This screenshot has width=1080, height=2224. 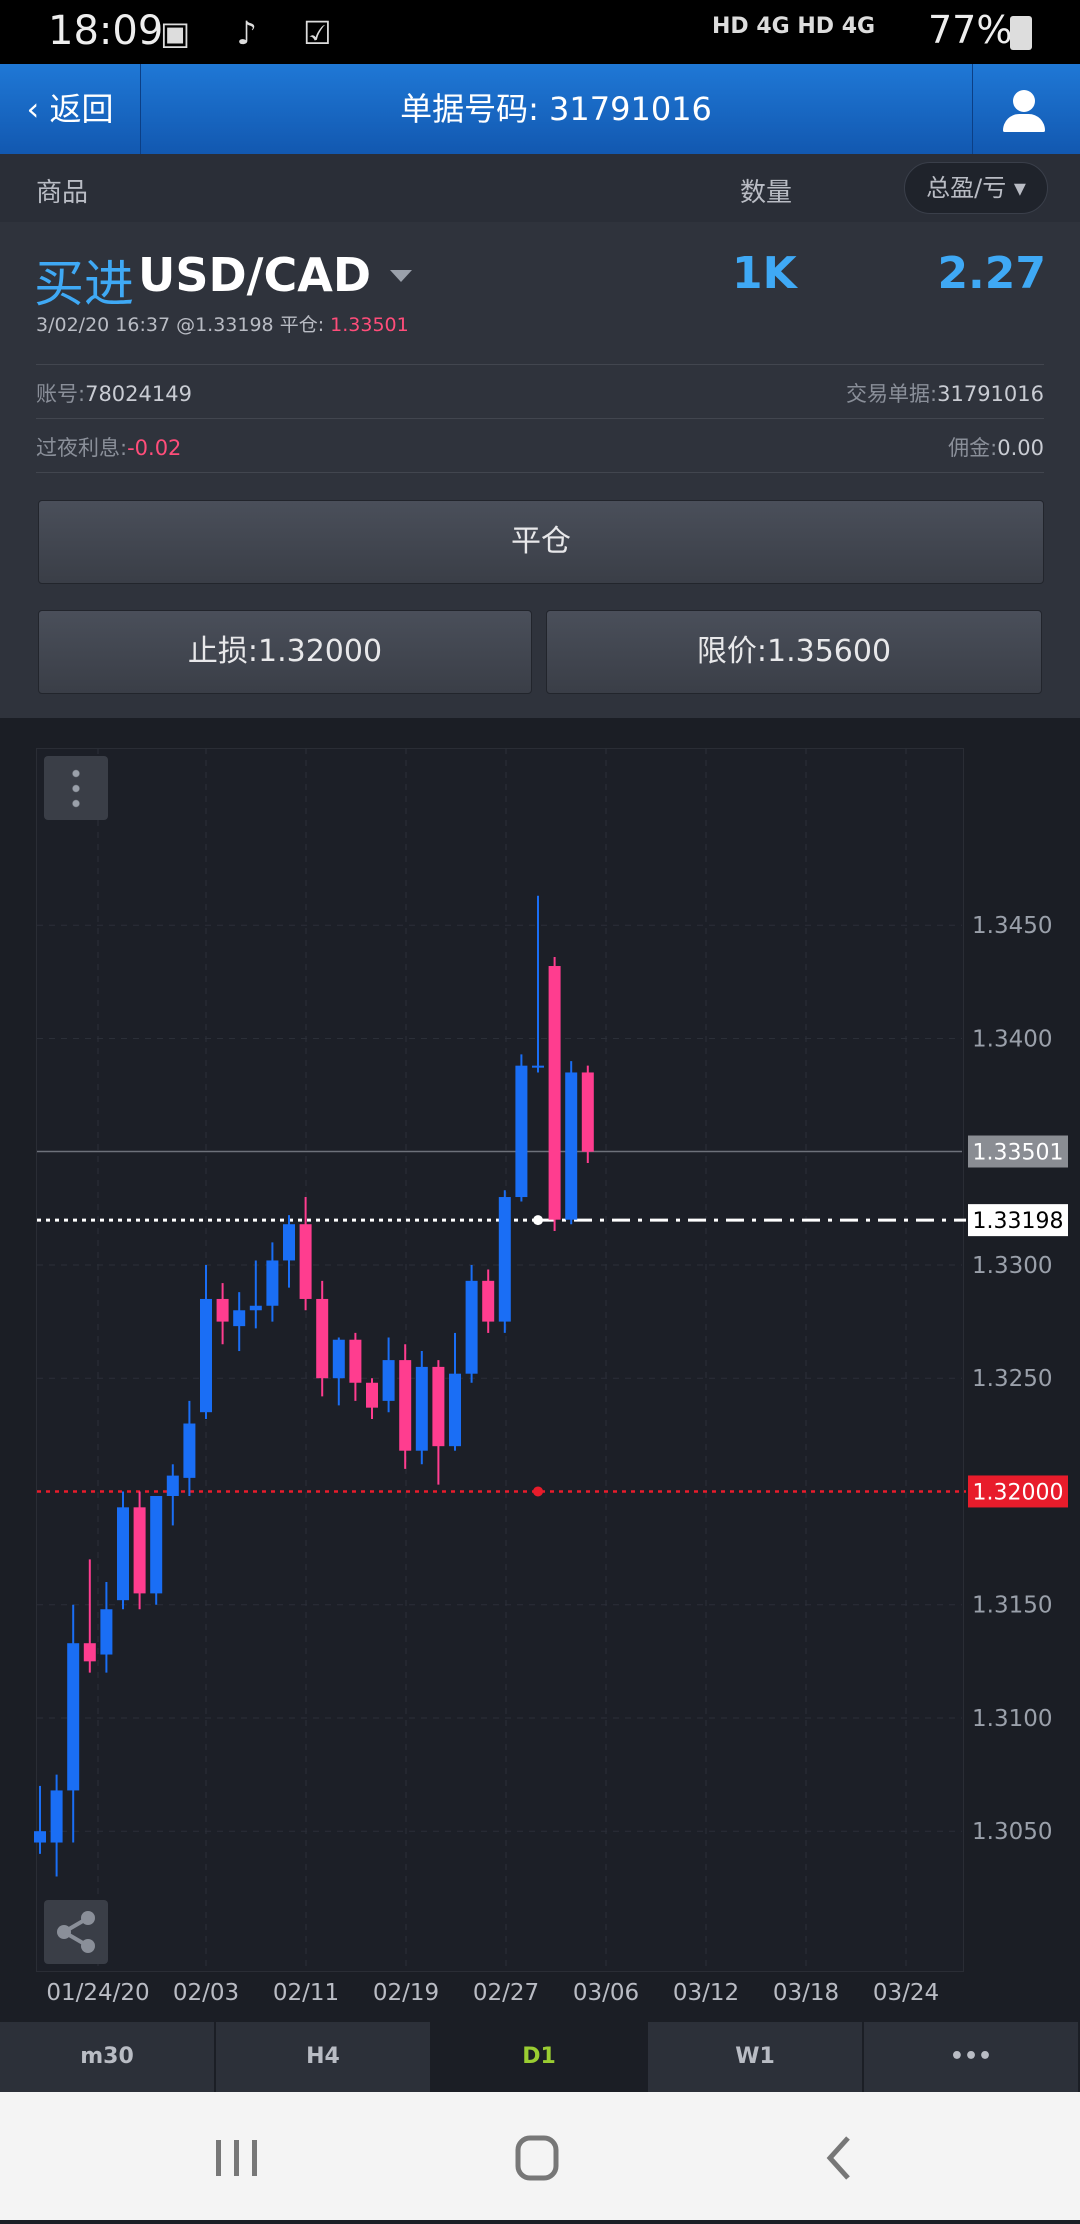 What do you see at coordinates (255, 33) in the screenshot?
I see `notification-icons: ▣ ♪ ☑` at bounding box center [255, 33].